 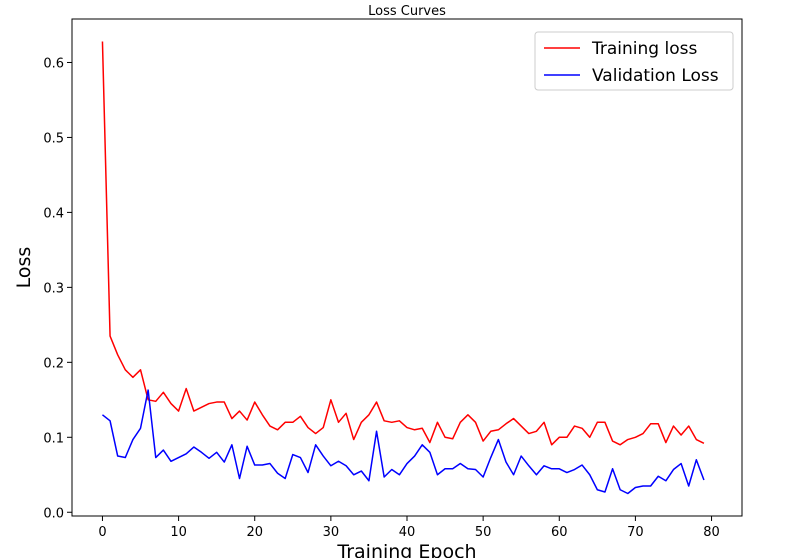 I want to click on y-axis-ticks: 0.0 0.1 0.2 0.3 0.4 0.5 0.6, so click(x=57, y=288).